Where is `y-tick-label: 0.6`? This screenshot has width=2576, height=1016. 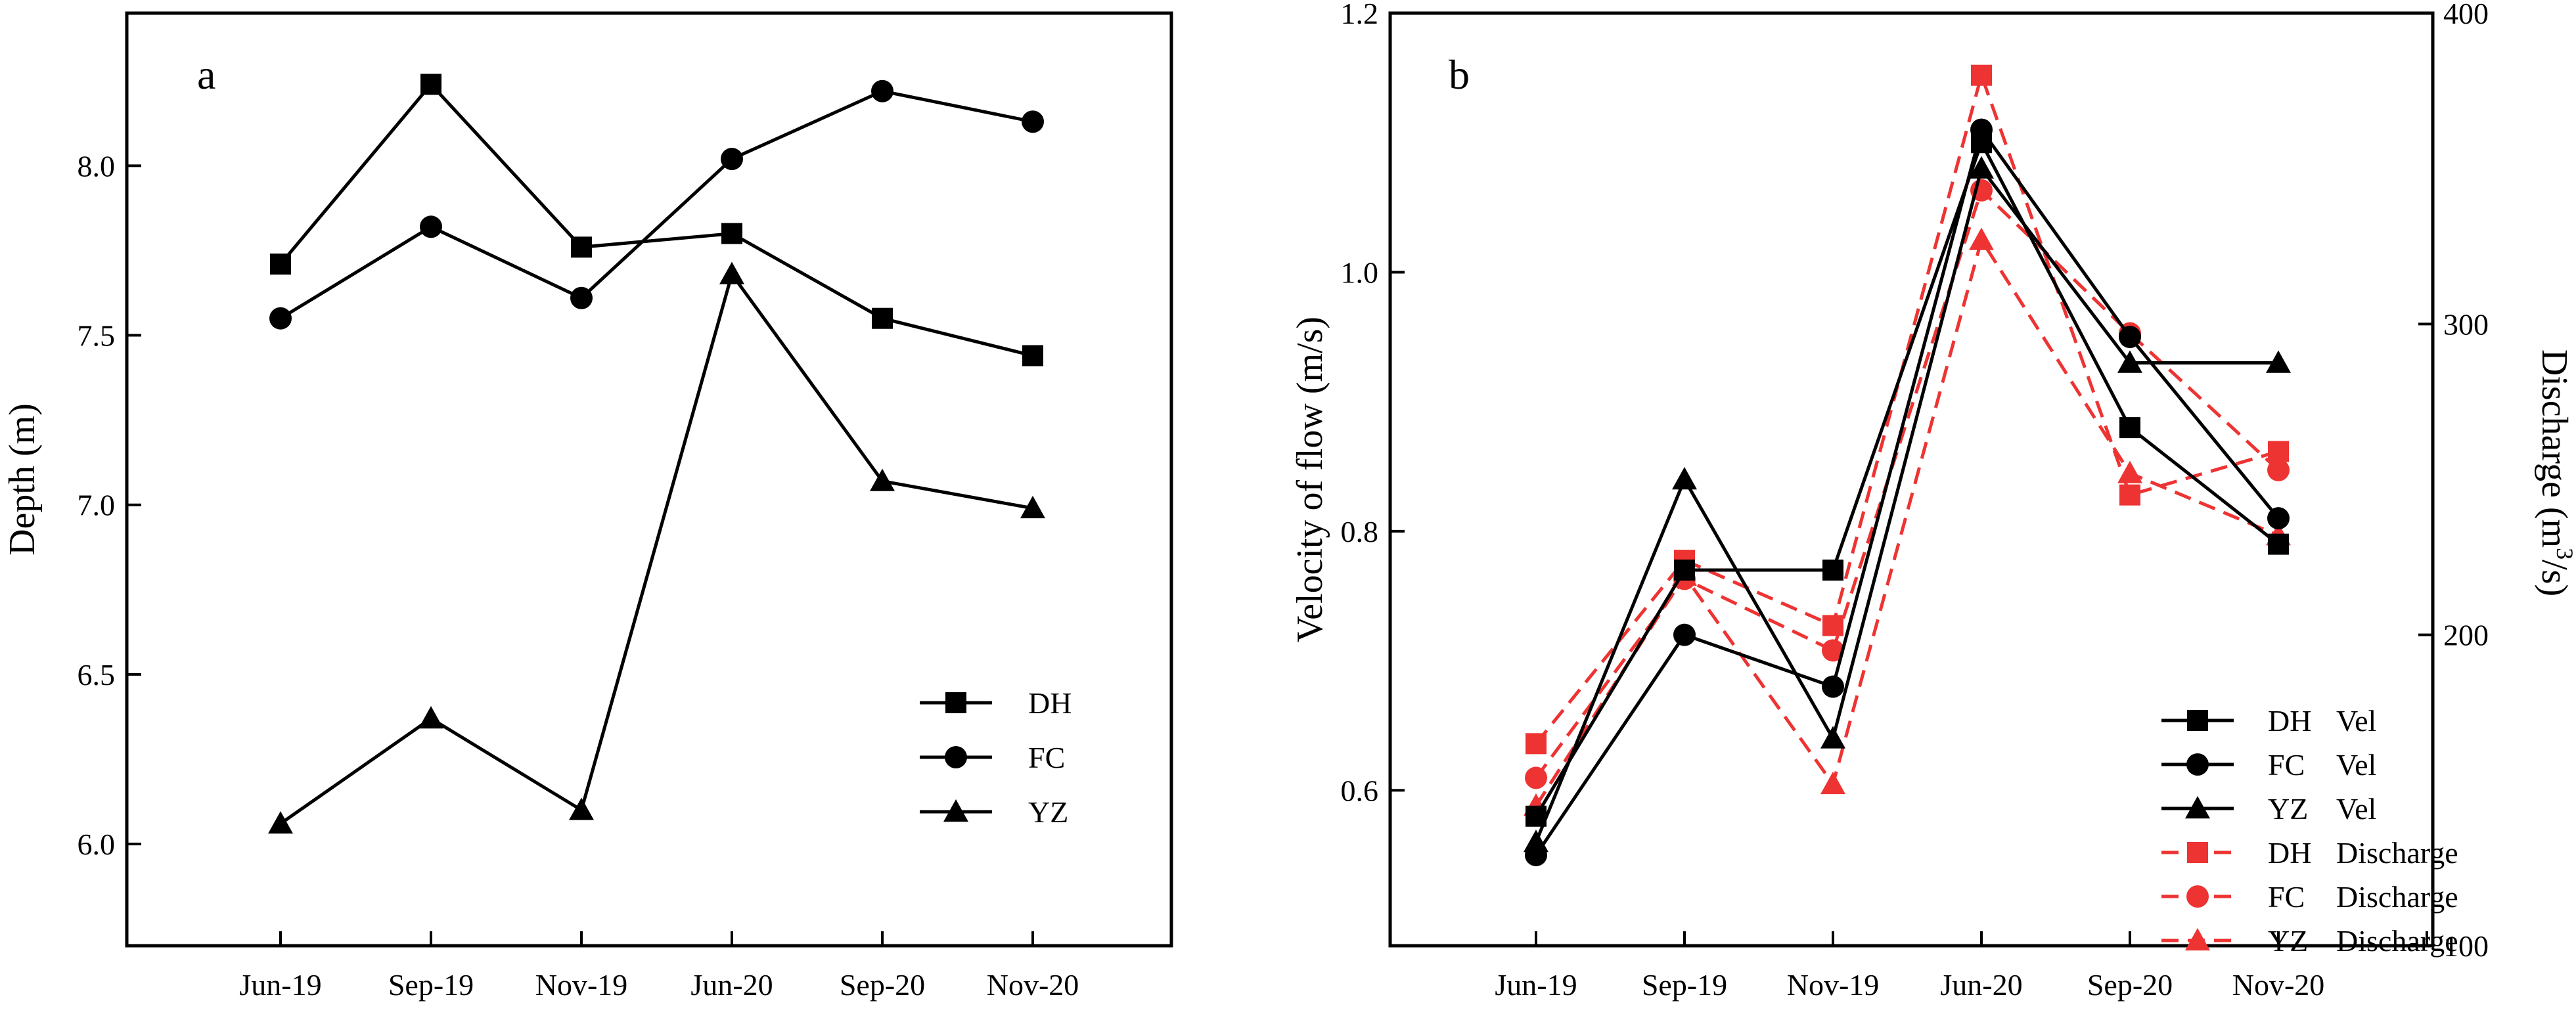
y-tick-label: 0.6 is located at coordinates (1360, 790).